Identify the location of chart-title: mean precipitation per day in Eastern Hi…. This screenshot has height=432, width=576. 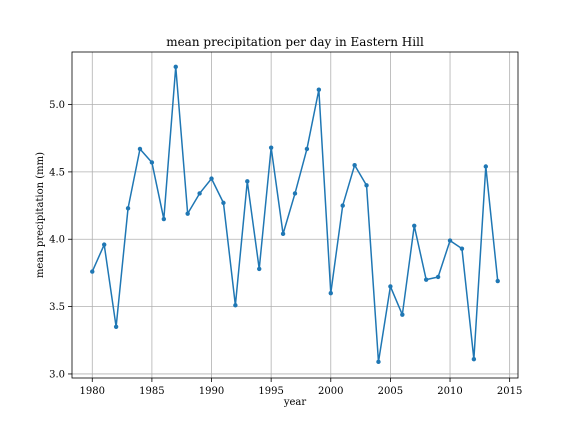
(295, 42).